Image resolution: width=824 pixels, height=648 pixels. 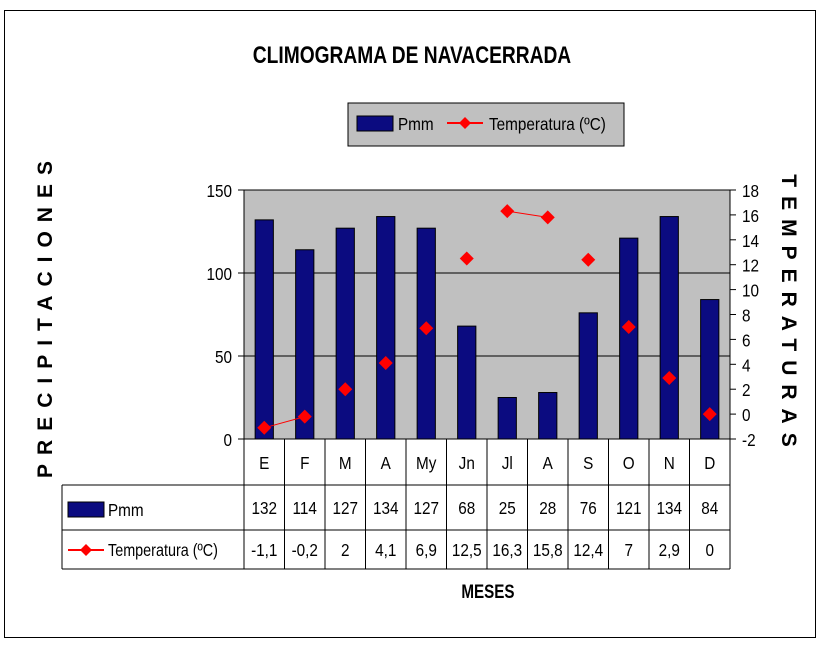 I want to click on table-temperature-value: 0, so click(x=709, y=550).